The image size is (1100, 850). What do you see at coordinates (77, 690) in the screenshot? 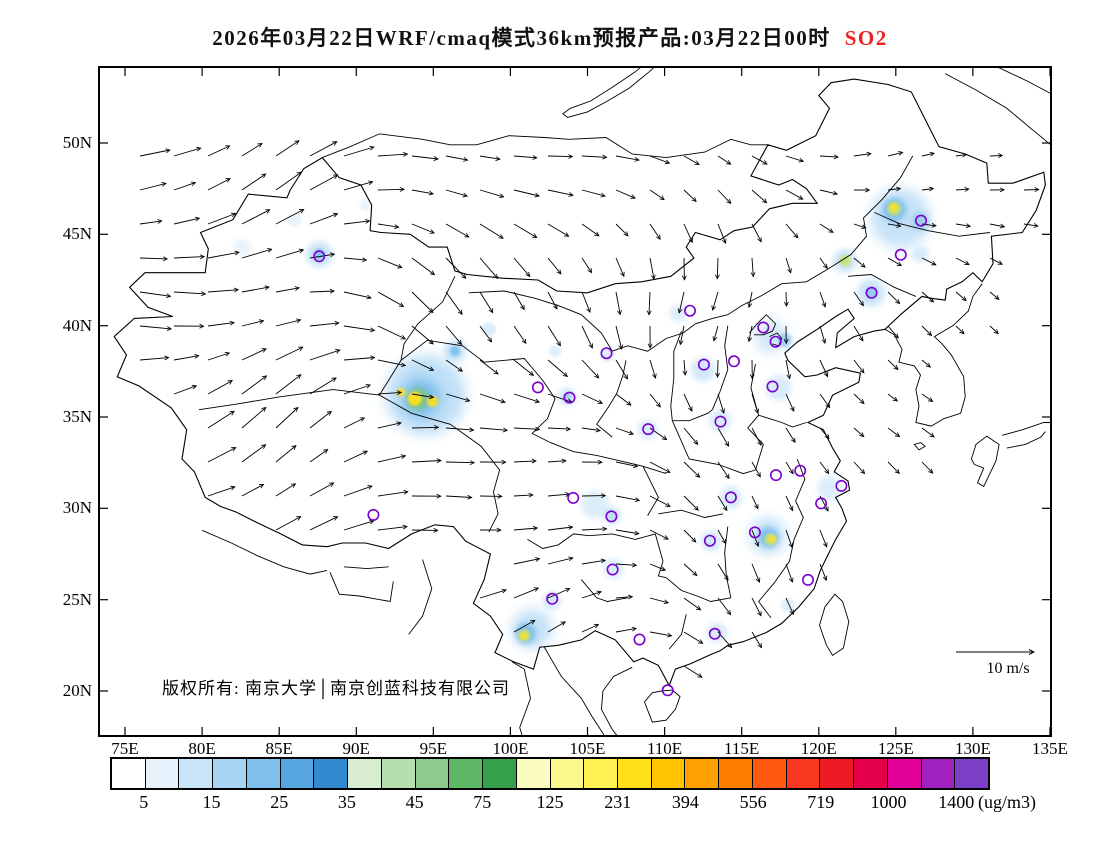
I see `y-axis-label: 20N` at bounding box center [77, 690].